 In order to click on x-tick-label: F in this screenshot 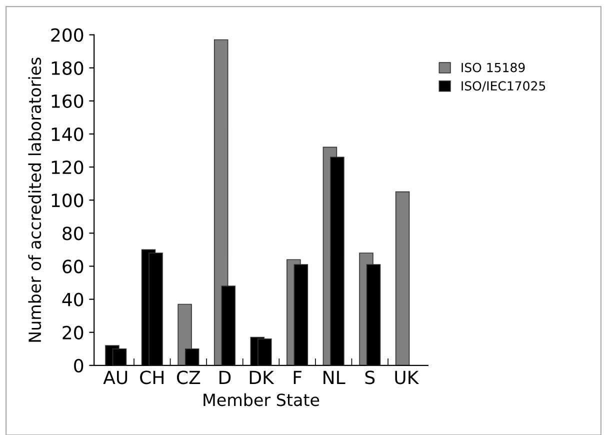, I will do `click(298, 377)`.